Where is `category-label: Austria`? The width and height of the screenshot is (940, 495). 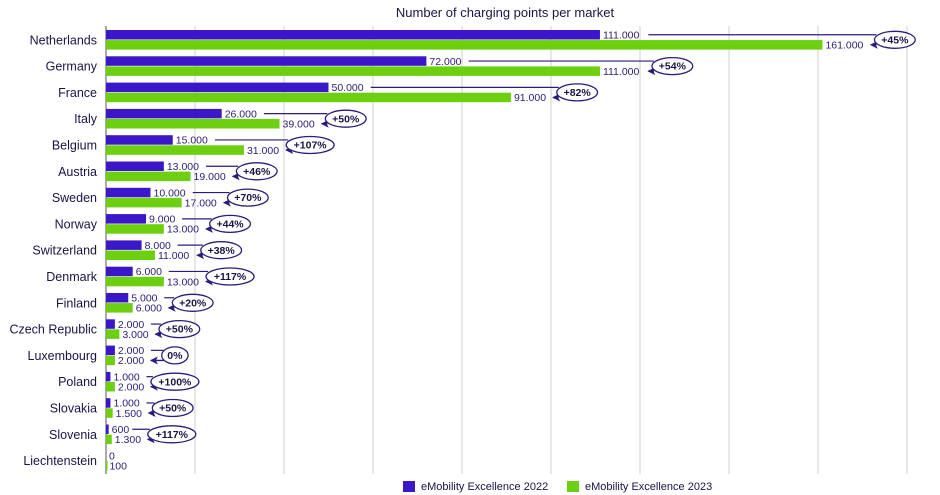
category-label: Austria is located at coordinates (77, 172).